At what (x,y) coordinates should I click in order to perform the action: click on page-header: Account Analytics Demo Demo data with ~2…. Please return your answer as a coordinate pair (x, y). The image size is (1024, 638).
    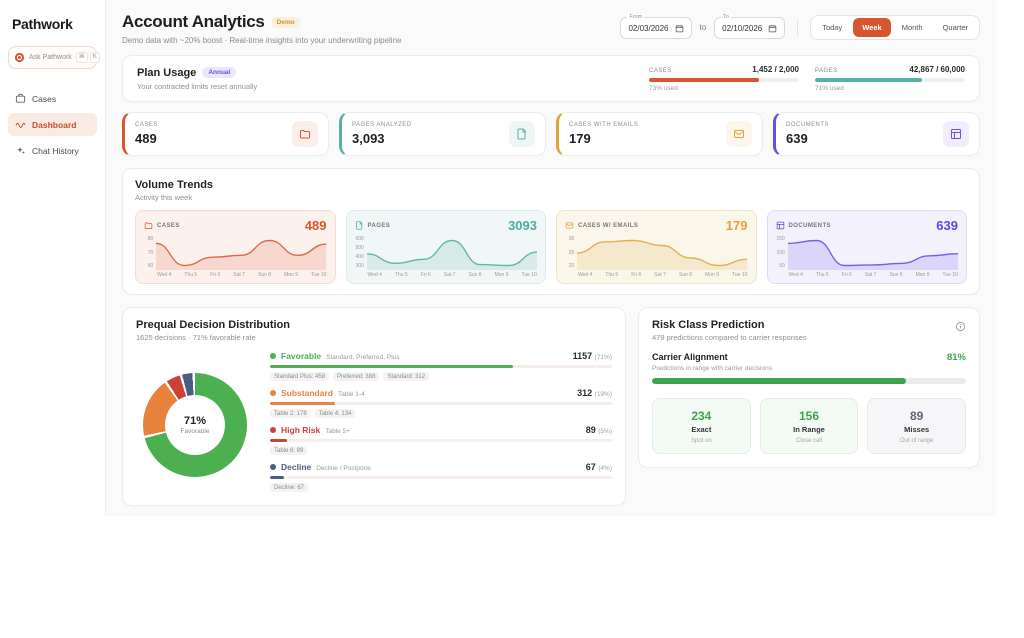
    Looking at the image, I should click on (551, 28).